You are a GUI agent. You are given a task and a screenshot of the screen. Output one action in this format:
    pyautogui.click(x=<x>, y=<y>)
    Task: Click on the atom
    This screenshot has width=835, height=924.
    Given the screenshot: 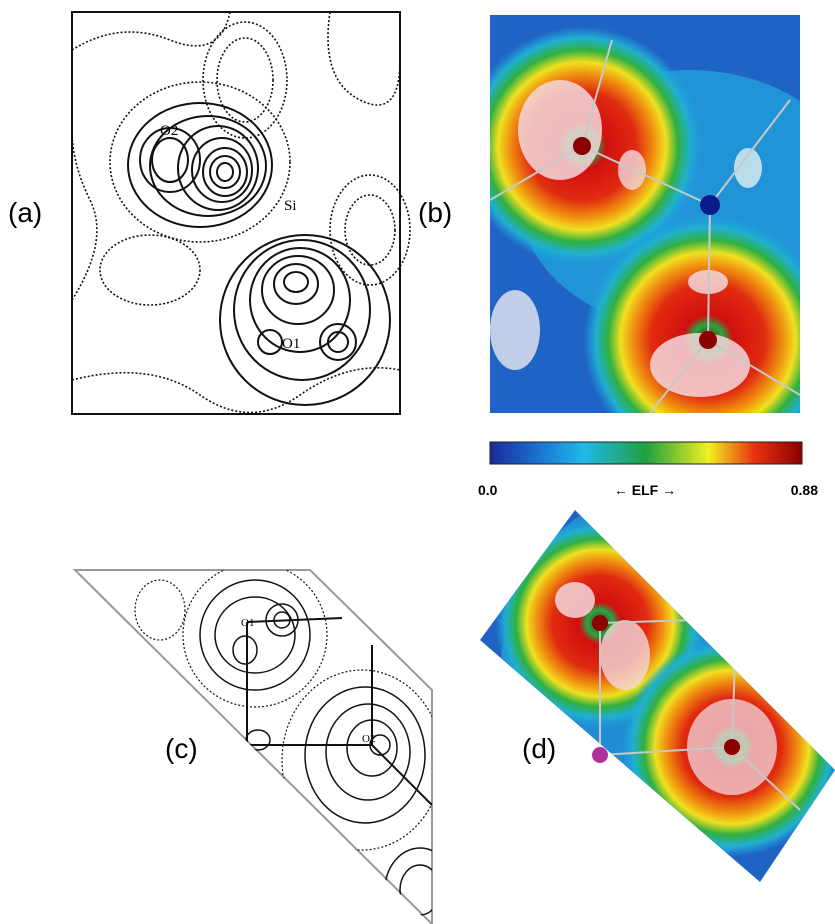 What is the action you would take?
    pyautogui.click(x=600, y=755)
    